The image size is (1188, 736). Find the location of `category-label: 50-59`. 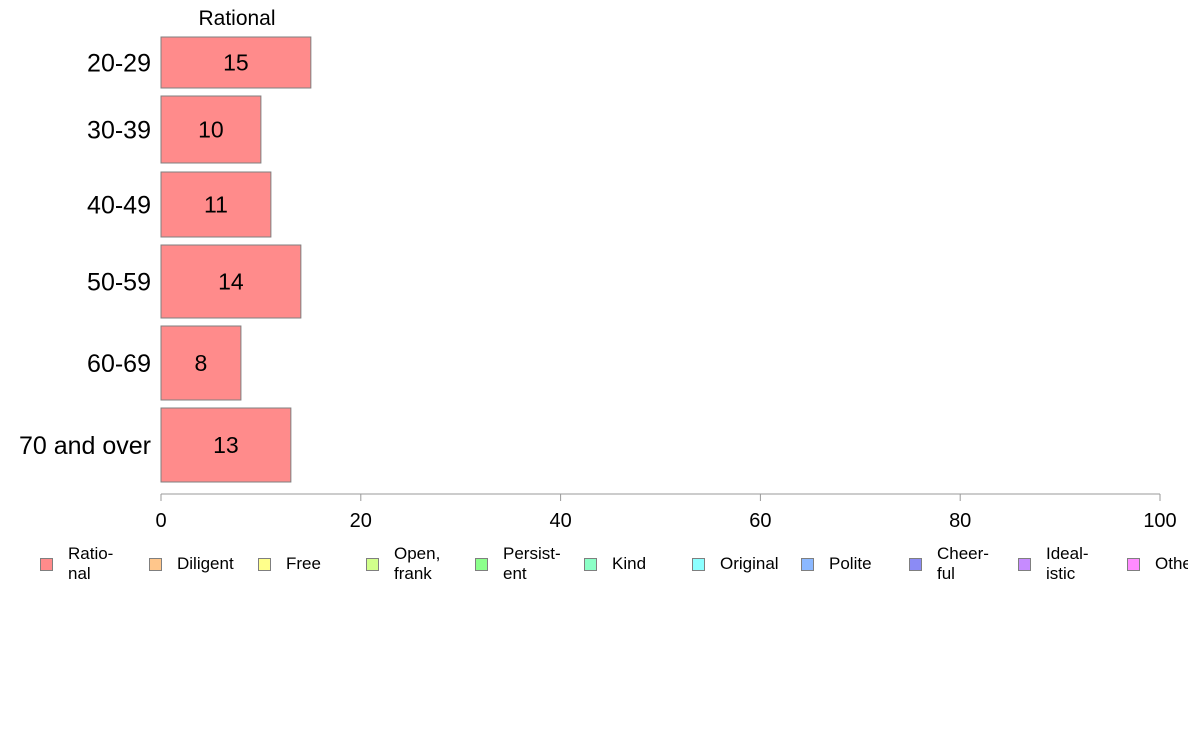

category-label: 50-59 is located at coordinates (119, 283).